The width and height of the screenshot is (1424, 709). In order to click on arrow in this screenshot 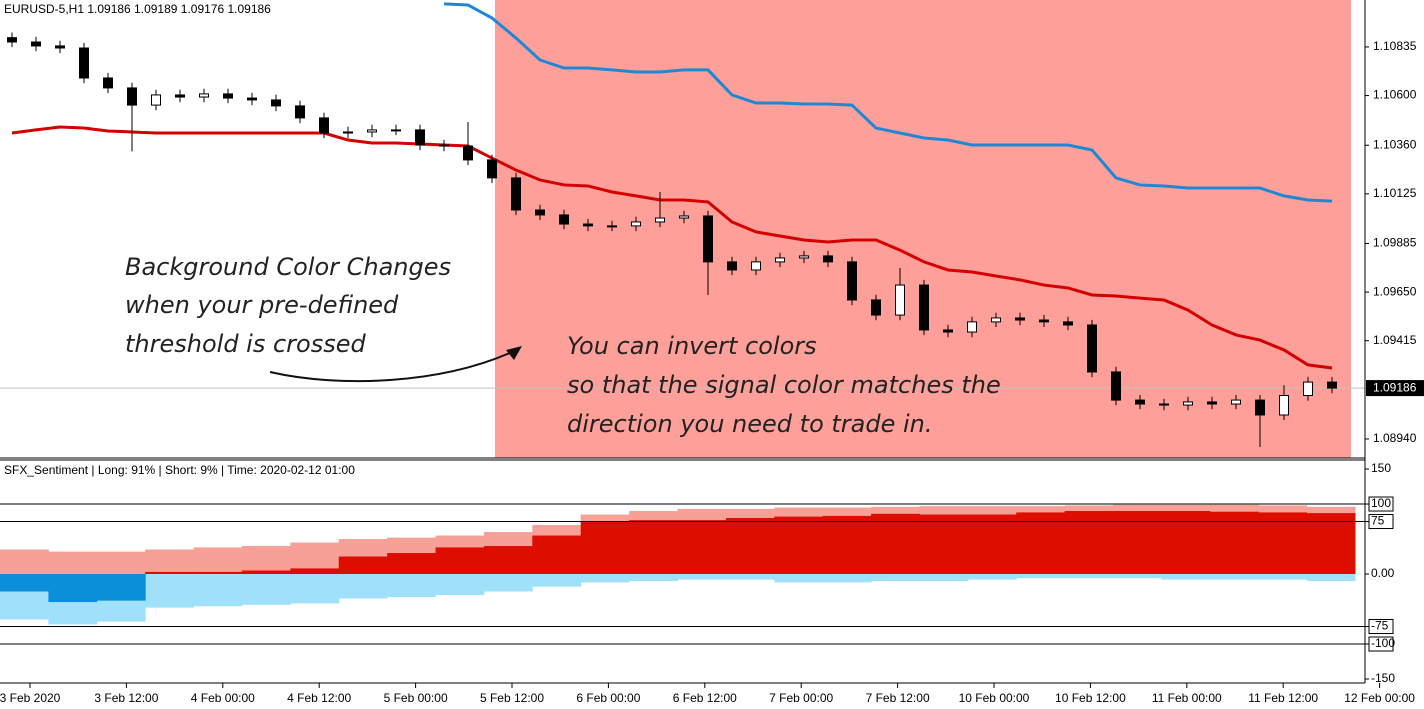, I will do `click(391, 367)`.